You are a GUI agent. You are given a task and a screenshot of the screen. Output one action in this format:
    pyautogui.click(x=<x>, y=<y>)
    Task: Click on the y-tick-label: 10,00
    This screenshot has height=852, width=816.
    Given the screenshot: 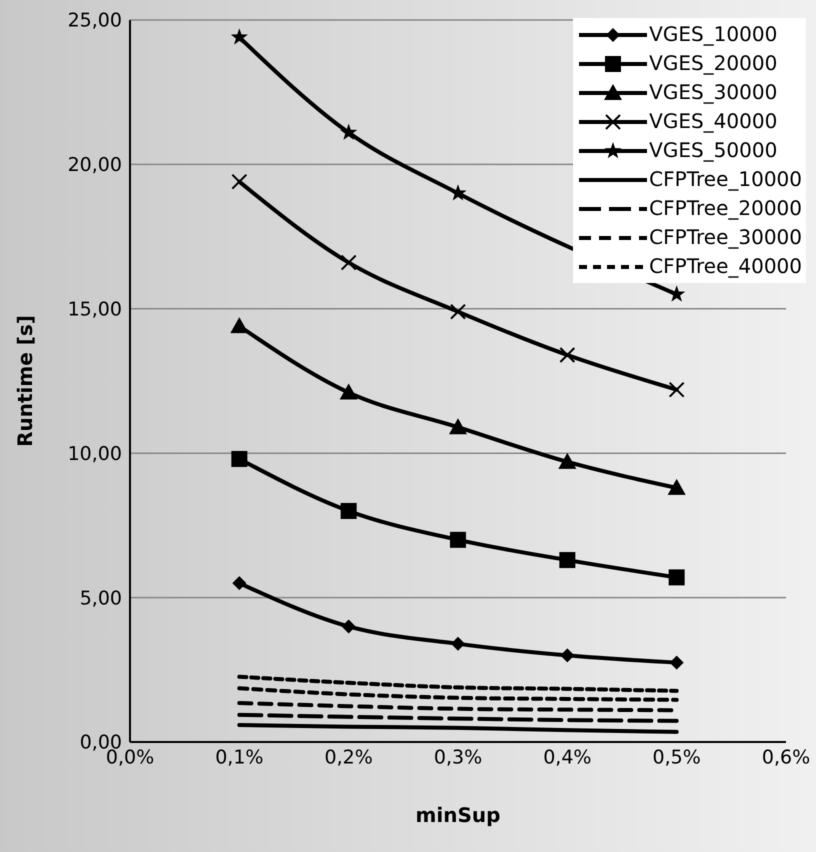 What is the action you would take?
    pyautogui.click(x=95, y=453)
    